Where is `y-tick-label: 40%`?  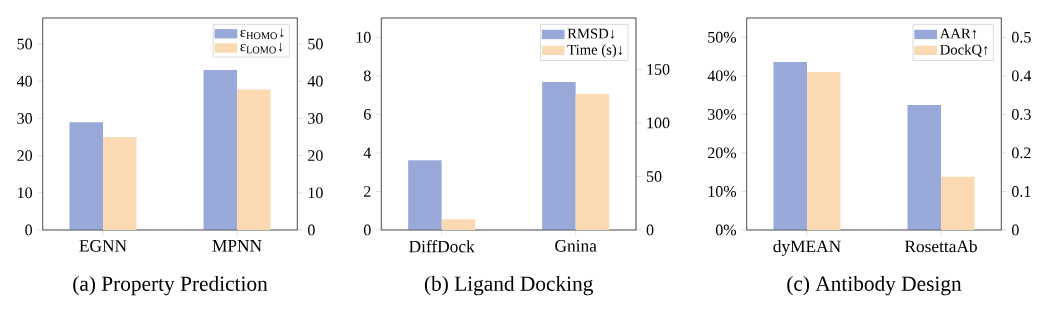
y-tick-label: 40% is located at coordinates (722, 76).